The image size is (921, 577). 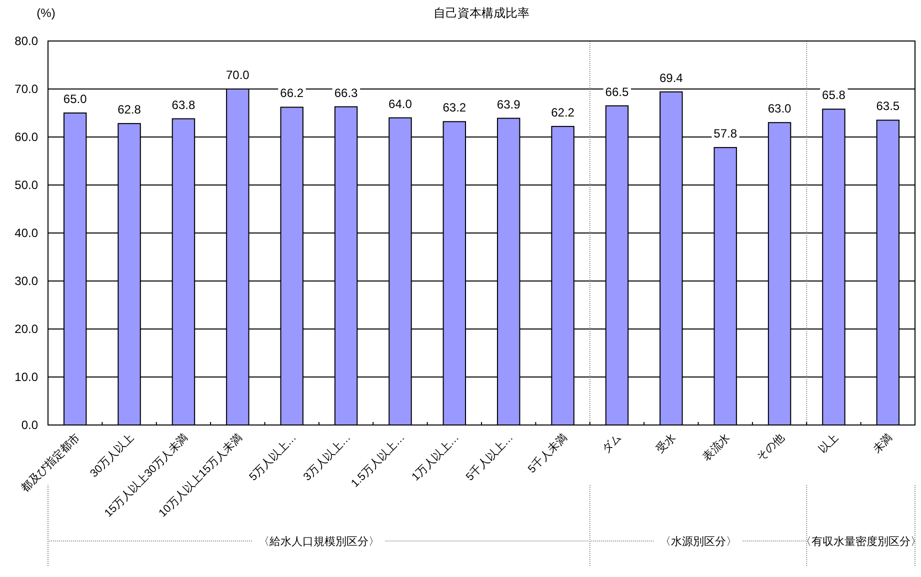 I want to click on x-tick-label: ダム, so click(x=612, y=444).